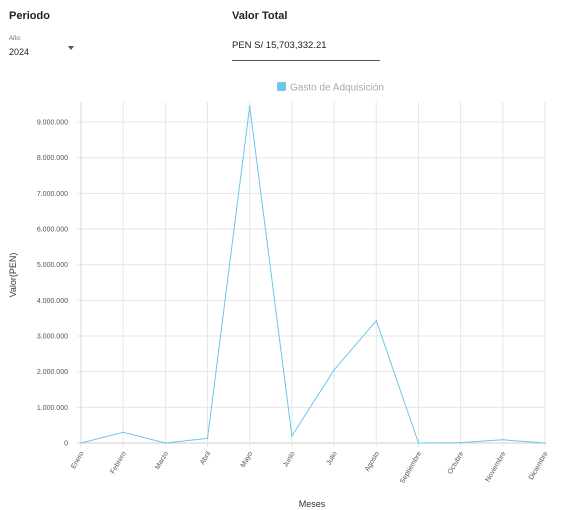  What do you see at coordinates (332, 458) in the screenshot?
I see `x-tick-label: Julio` at bounding box center [332, 458].